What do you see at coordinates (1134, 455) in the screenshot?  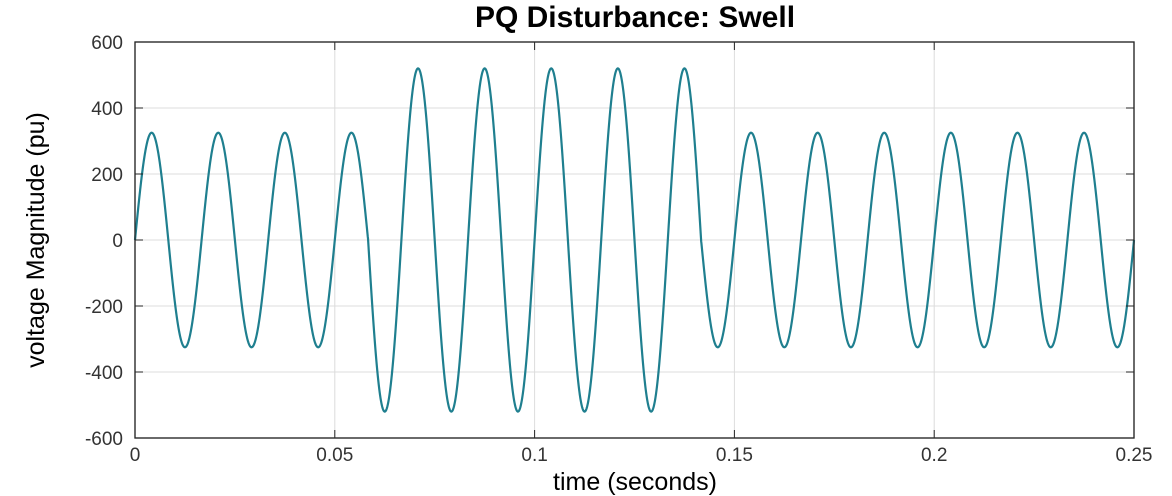 I see `x-tick-label: 0.25` at bounding box center [1134, 455].